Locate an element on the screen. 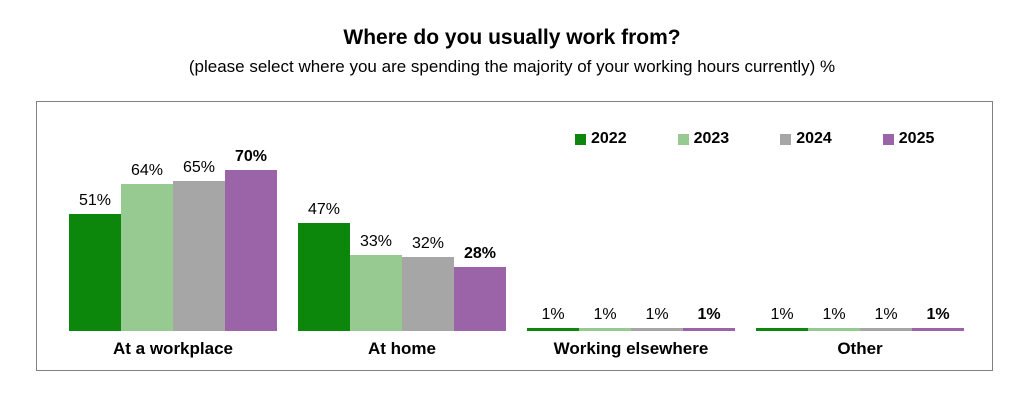 The height and width of the screenshot is (409, 1024). bar-2022: 51% is located at coordinates (95, 261).